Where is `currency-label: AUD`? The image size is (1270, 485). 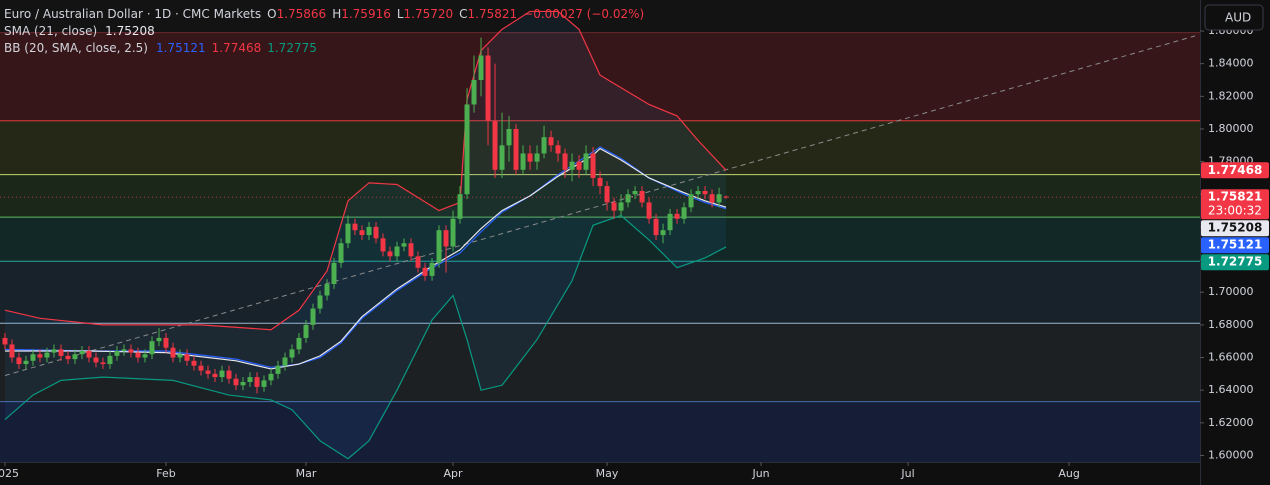
currency-label: AUD is located at coordinates (1238, 18).